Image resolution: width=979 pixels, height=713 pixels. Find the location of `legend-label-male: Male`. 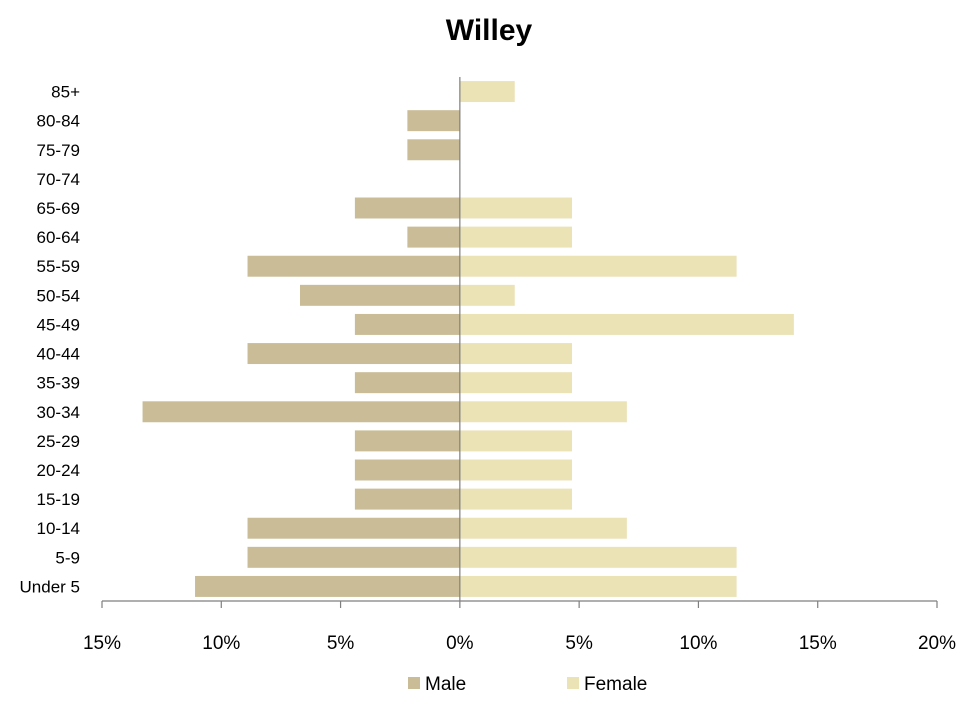

legend-label-male: Male is located at coordinates (445, 684).